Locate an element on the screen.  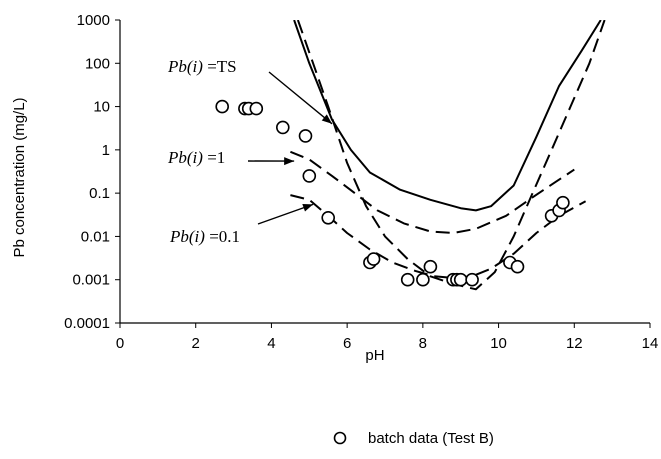
legend: batch data (Test B) is located at coordinates (413, 438).